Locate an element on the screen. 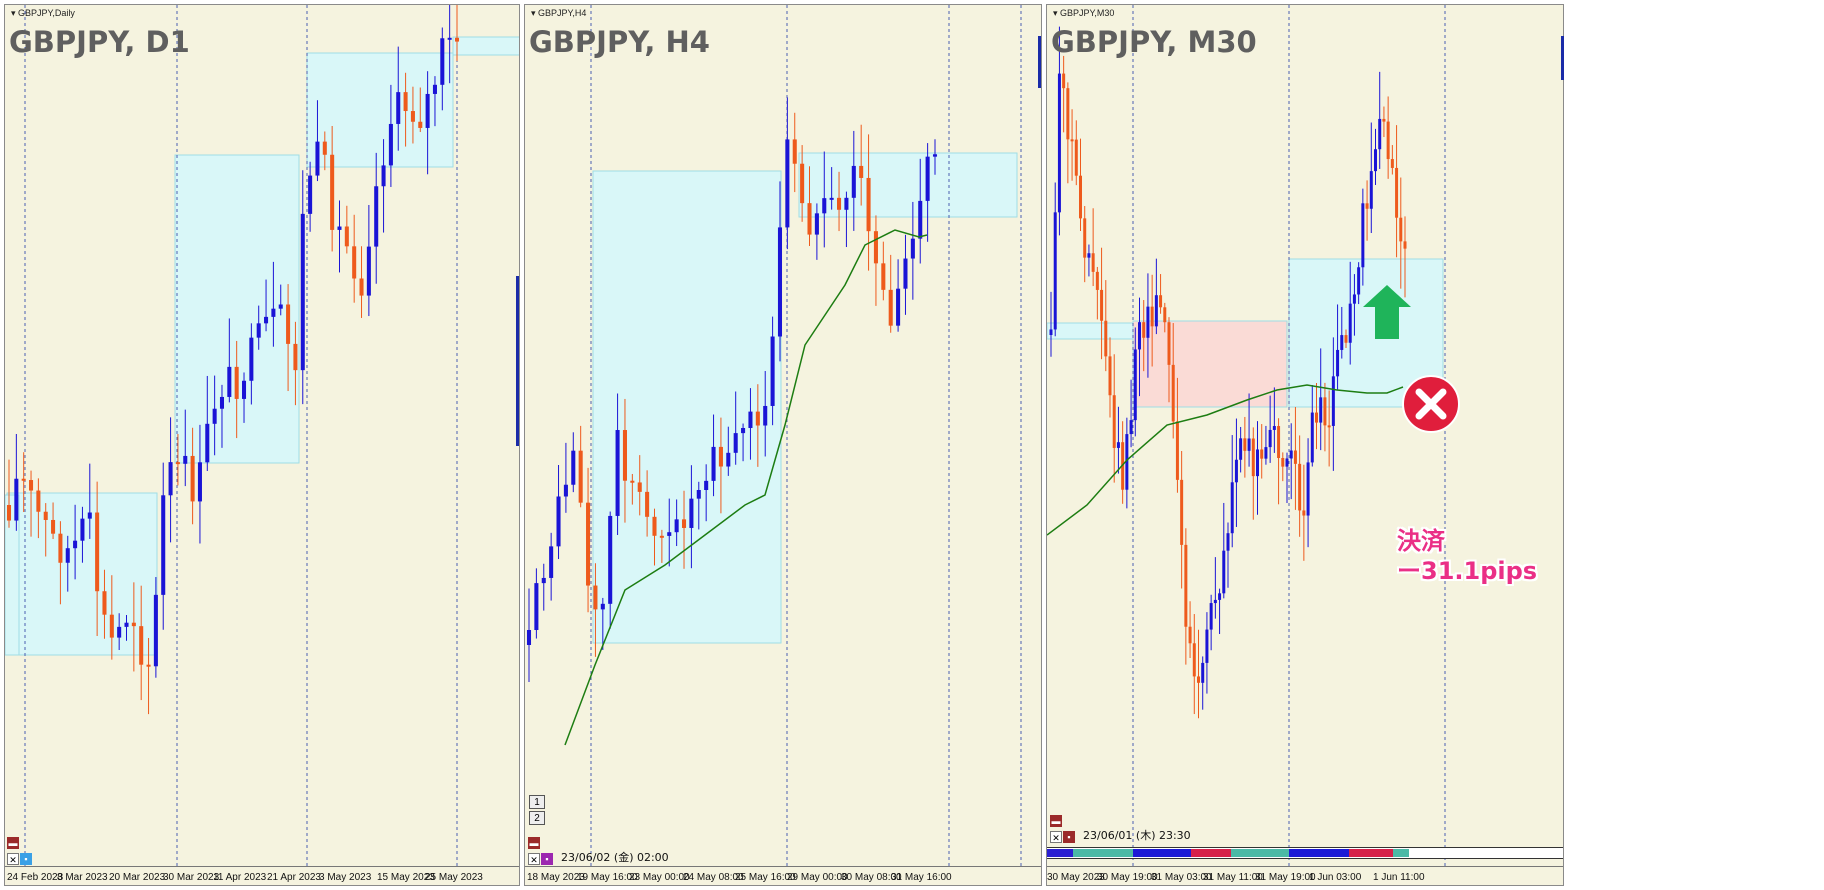 This screenshot has width=1824, height=890. session-color-bar is located at coordinates (1305, 853).